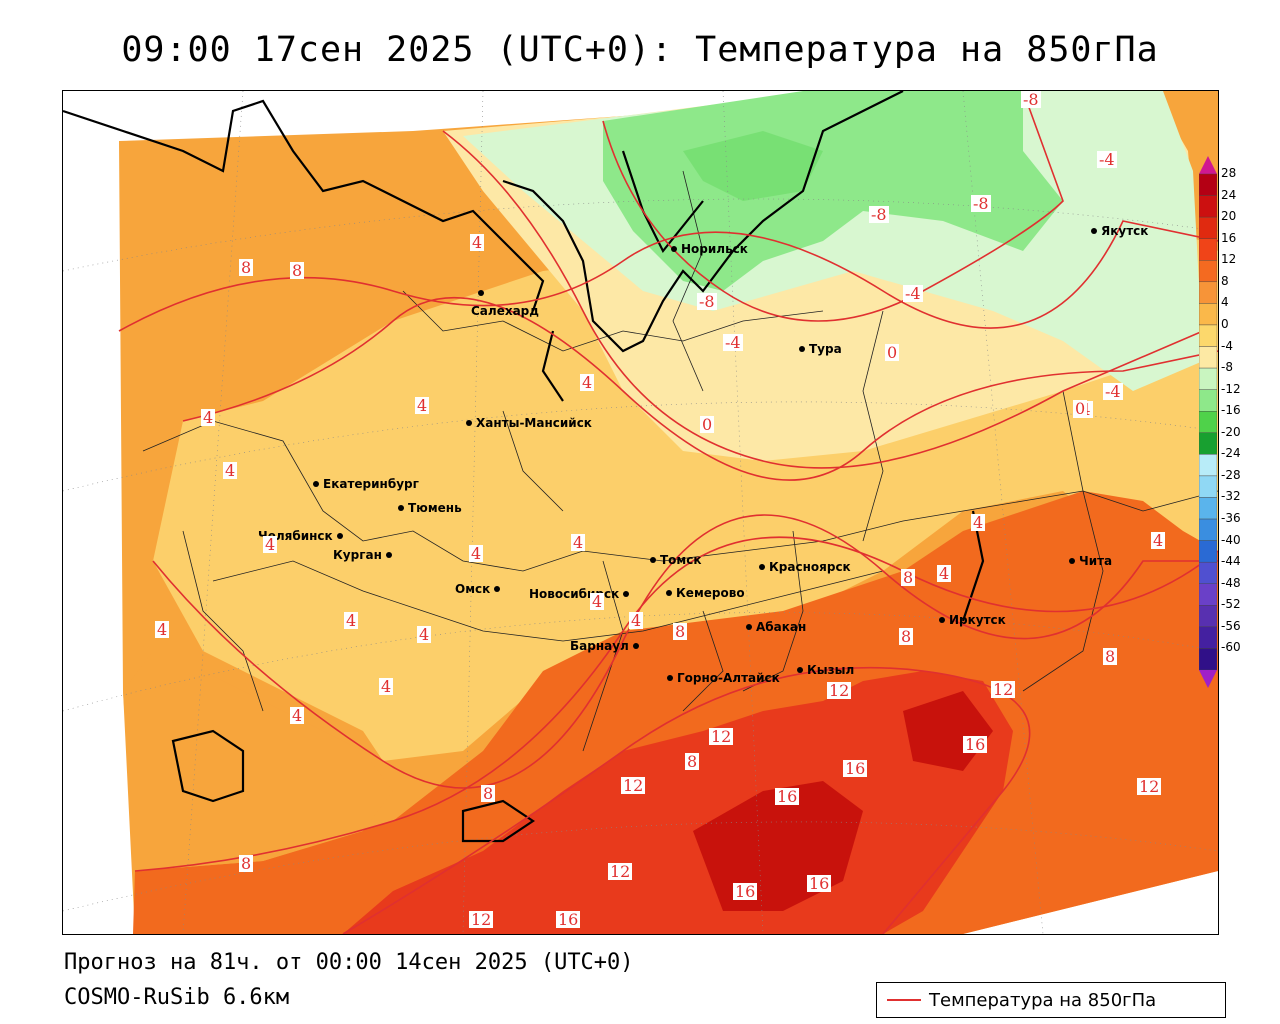 The image size is (1280, 1024). I want to click on scale-tick-label: 20, so click(1229, 216).